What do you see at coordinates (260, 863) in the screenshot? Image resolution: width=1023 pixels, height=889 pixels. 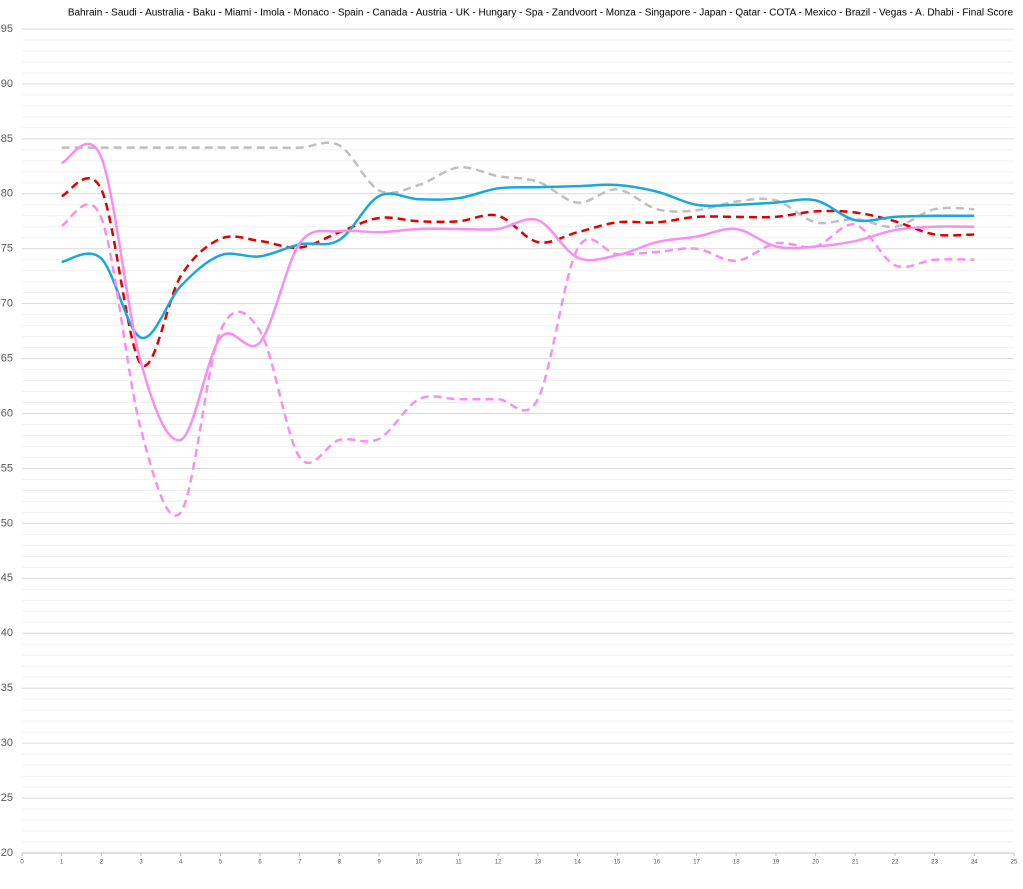 I see `x-tick-label: 6` at bounding box center [260, 863].